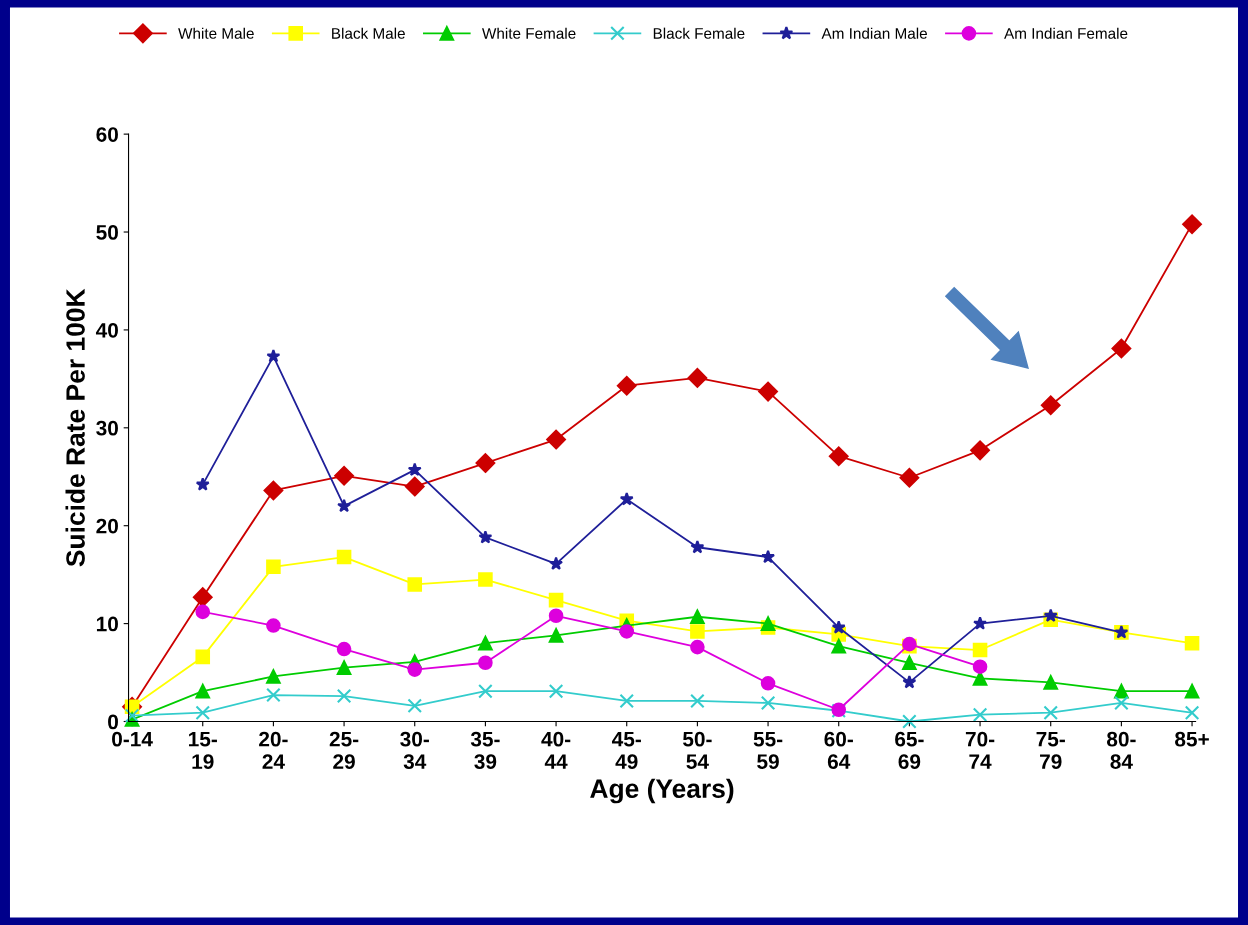 Image resolution: width=1248 pixels, height=925 pixels. I want to click on x-tick-label: 65- 69, so click(909, 750).